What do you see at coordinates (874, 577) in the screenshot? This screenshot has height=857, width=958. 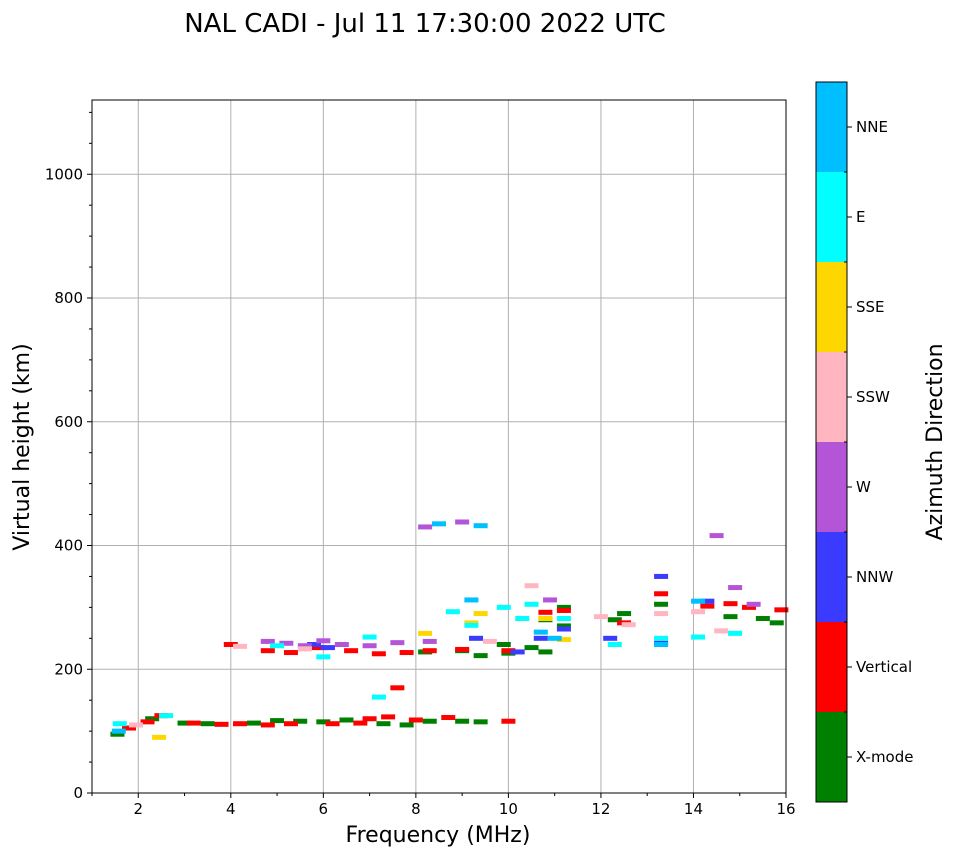 I see `colorbar-tick-label: NNW` at bounding box center [874, 577].